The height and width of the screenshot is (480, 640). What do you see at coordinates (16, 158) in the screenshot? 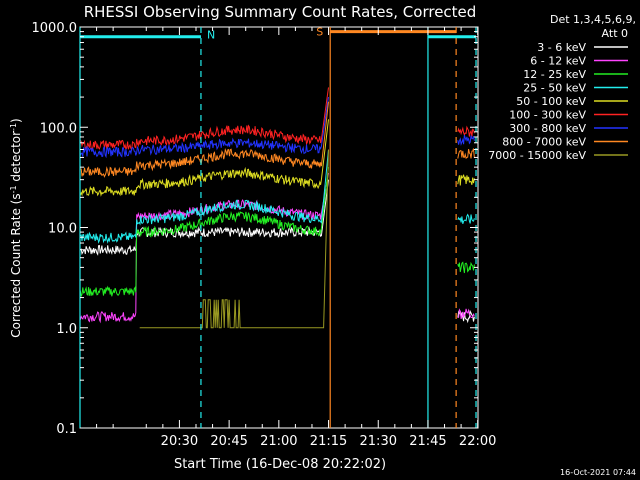
I see `y-axis-label-mid: detector` at bounding box center [16, 158].